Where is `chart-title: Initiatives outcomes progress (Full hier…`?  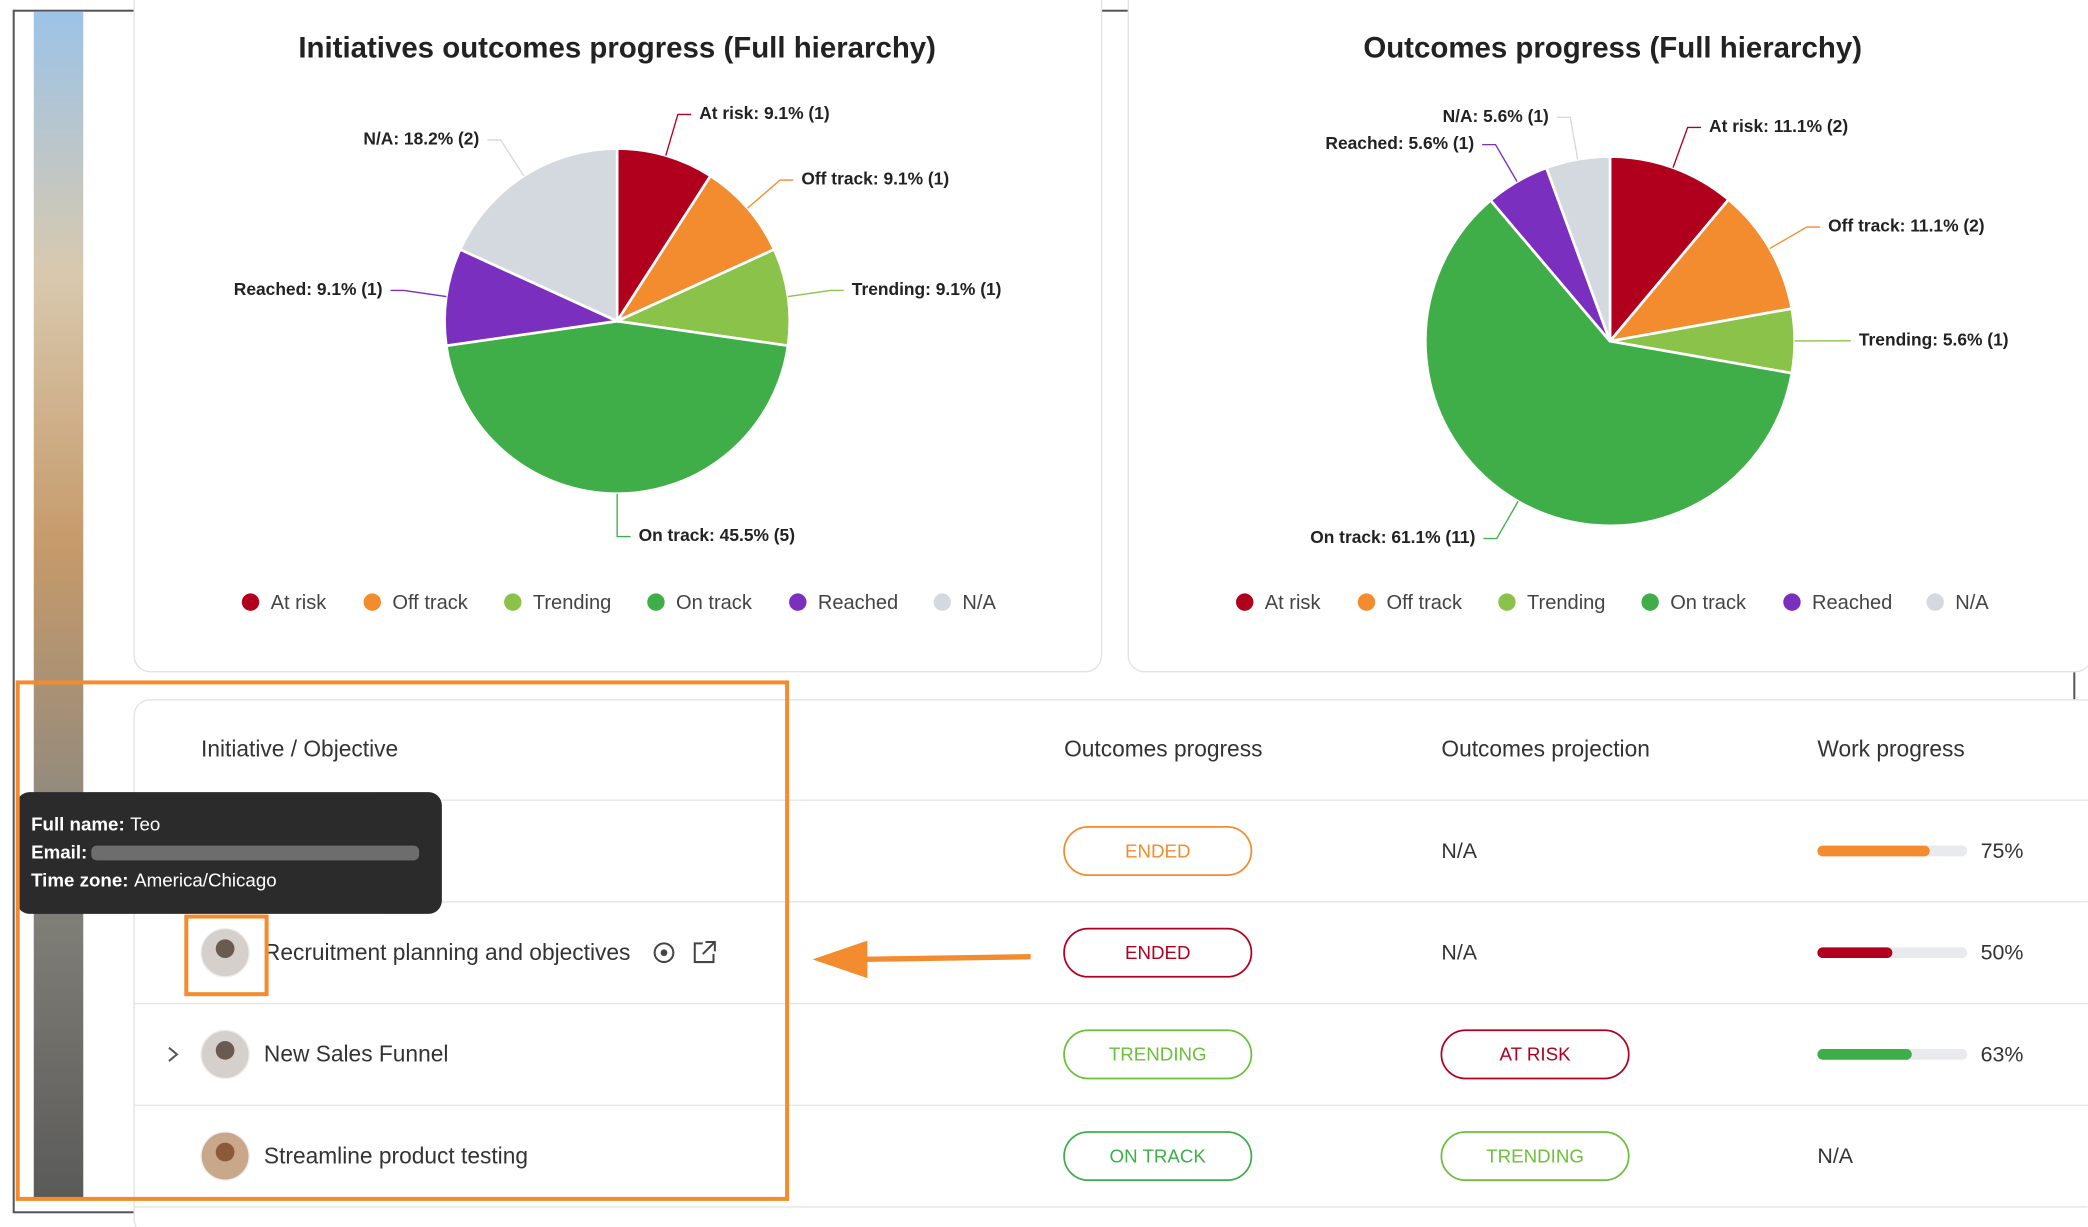 chart-title: Initiatives outcomes progress (Full hier… is located at coordinates (617, 47).